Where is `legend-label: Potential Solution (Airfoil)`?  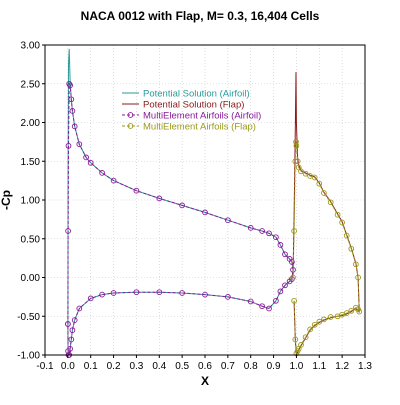
legend-label: Potential Solution (Airfoil) is located at coordinates (196, 94).